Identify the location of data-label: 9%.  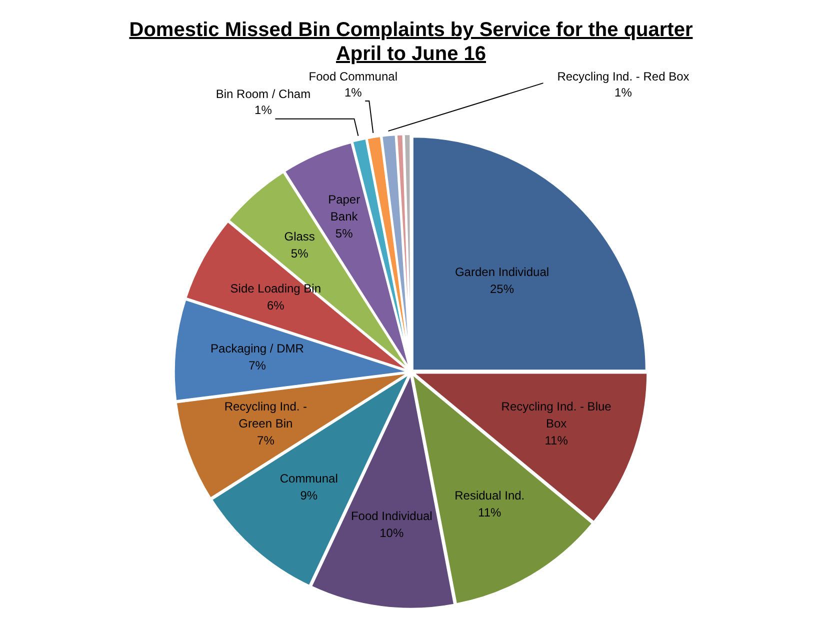
(309, 495).